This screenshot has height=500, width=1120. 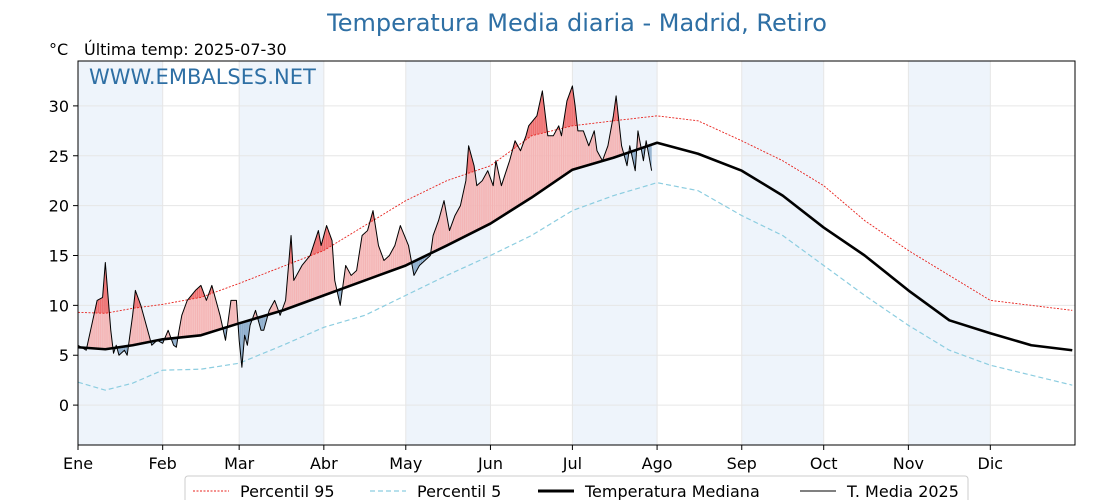 I want to click on legend-label-p95: Percentil 95, so click(x=287, y=491).